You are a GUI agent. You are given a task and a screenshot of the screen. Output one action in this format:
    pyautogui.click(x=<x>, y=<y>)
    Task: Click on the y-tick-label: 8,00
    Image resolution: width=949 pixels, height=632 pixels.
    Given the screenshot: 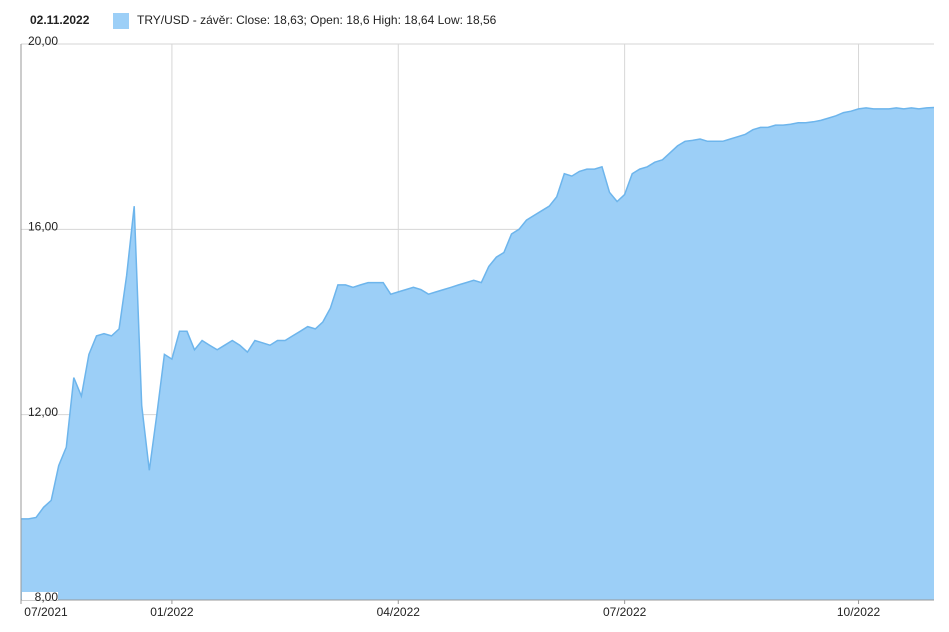 What is the action you would take?
    pyautogui.click(x=47, y=597)
    